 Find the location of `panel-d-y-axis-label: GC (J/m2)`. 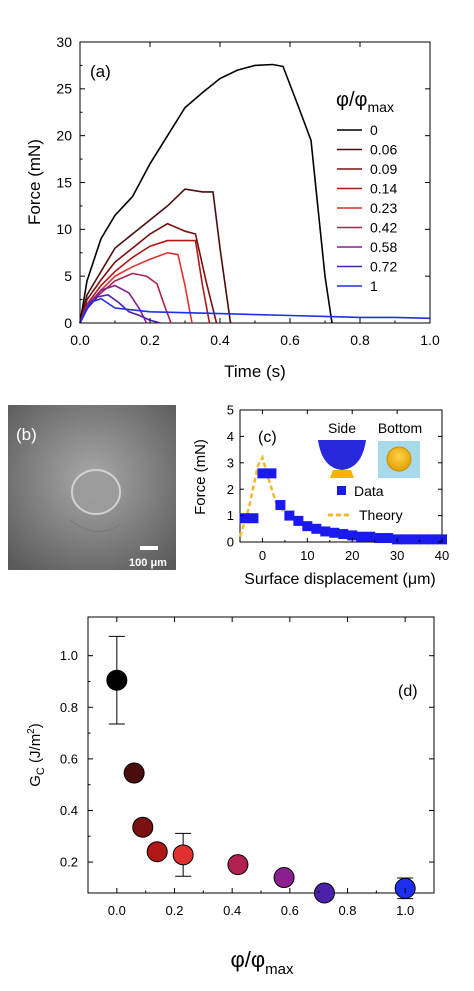

panel-d-y-axis-label: GC (J/m2) is located at coordinates (36, 755).